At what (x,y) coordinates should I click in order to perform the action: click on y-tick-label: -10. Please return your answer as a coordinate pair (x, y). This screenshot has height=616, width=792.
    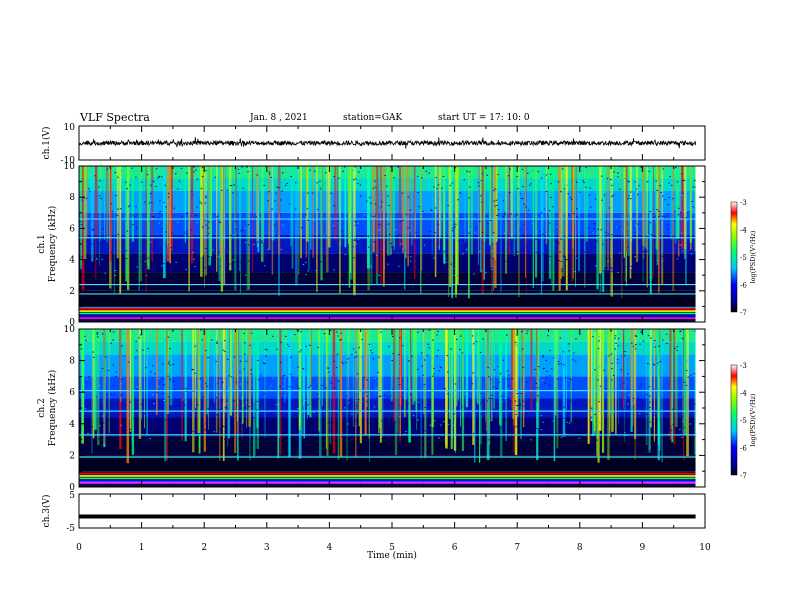
    Looking at the image, I should click on (68, 161).